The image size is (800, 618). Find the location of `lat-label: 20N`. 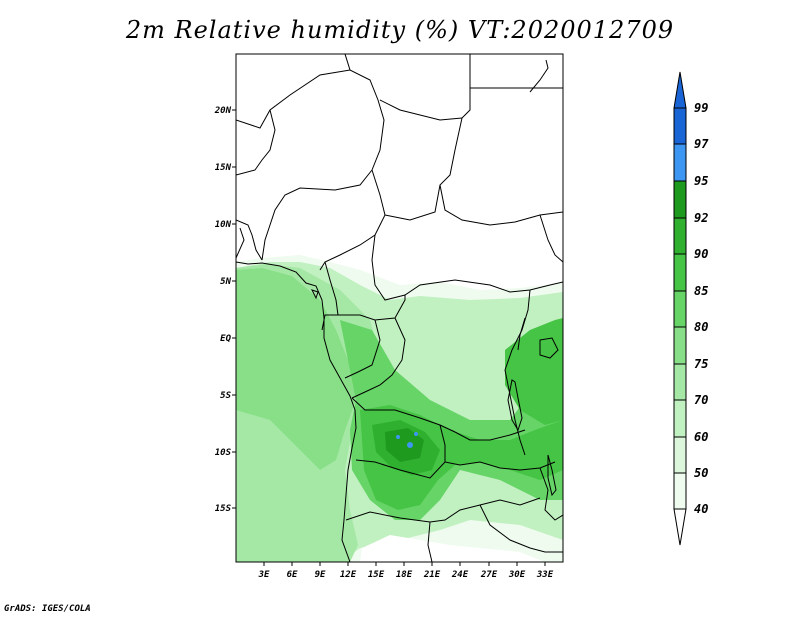

lat-label: 20N is located at coordinates (223, 111).